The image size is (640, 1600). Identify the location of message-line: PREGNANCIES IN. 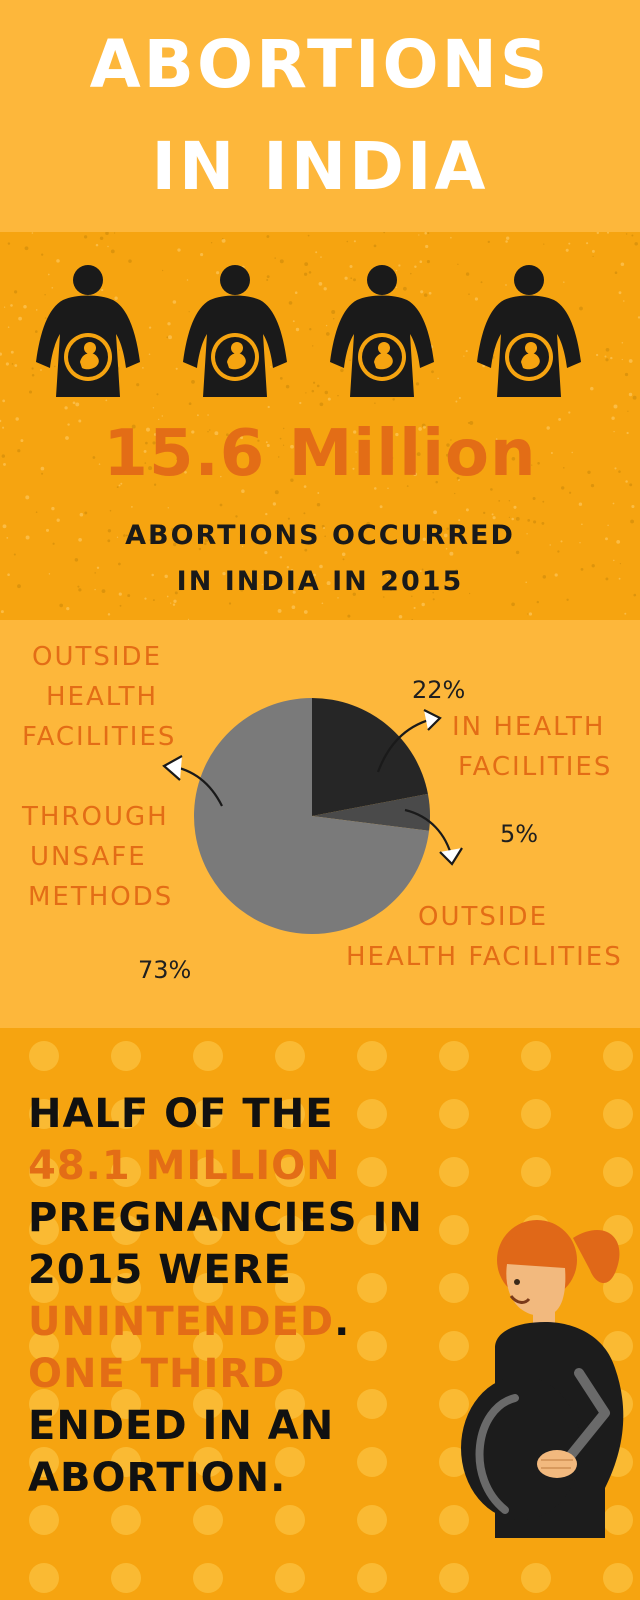
(225, 1218).